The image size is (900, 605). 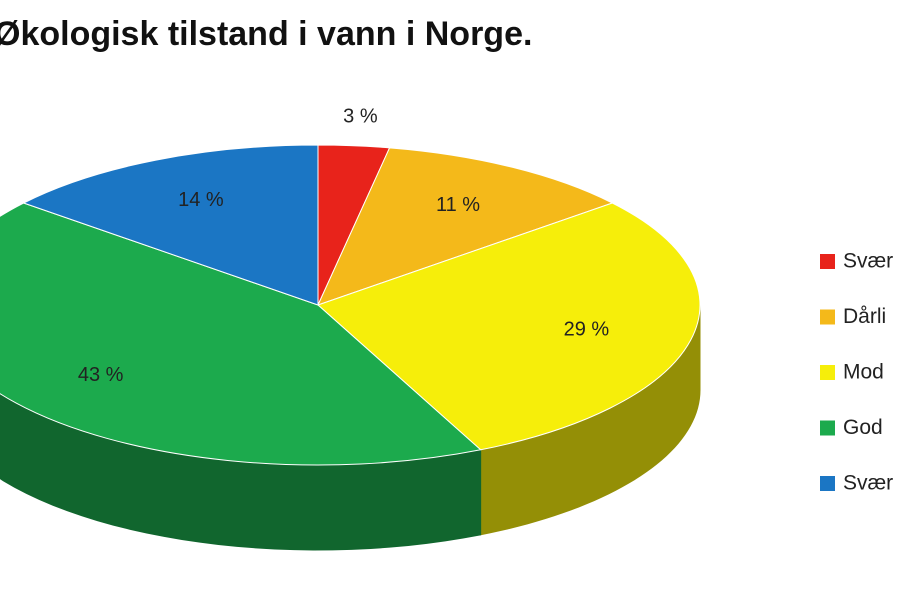 What do you see at coordinates (458, 205) in the screenshot?
I see `data-label: 11 %` at bounding box center [458, 205].